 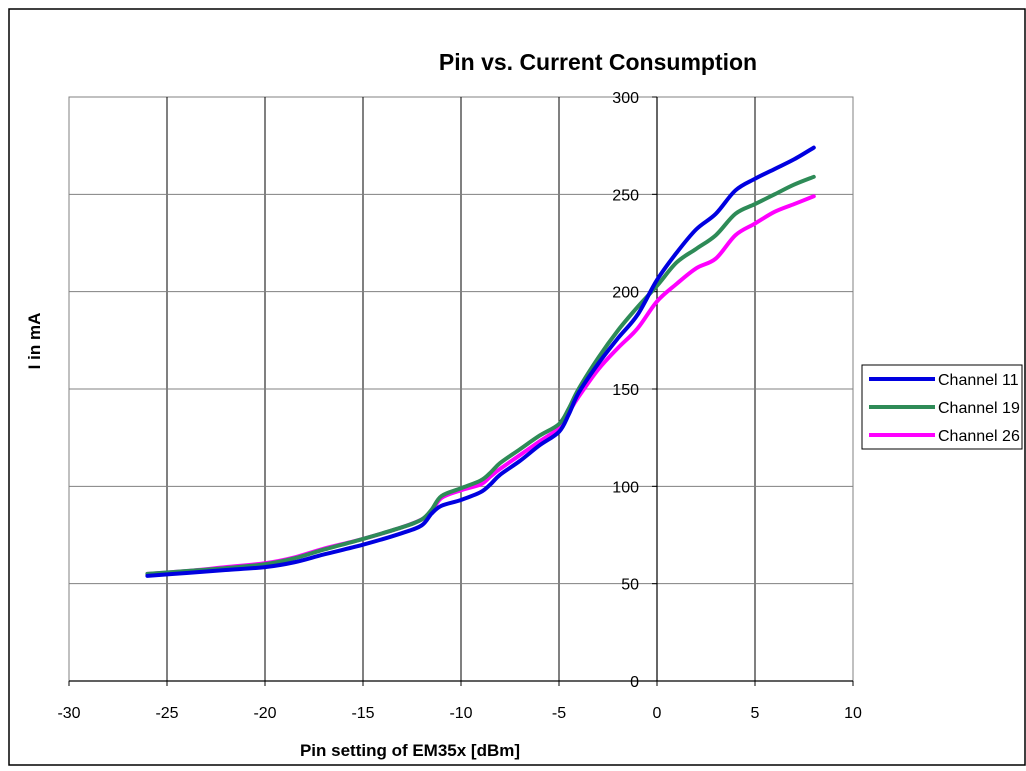 I want to click on x-tick-label: 0, so click(x=657, y=713).